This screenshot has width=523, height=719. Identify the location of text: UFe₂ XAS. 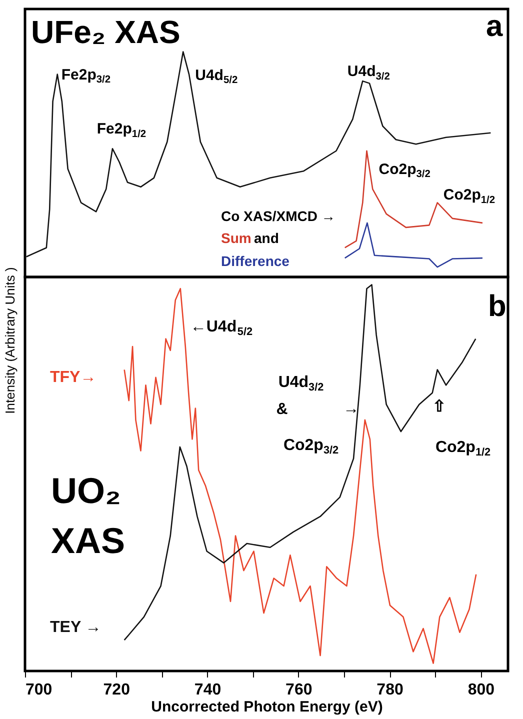
(105, 32).